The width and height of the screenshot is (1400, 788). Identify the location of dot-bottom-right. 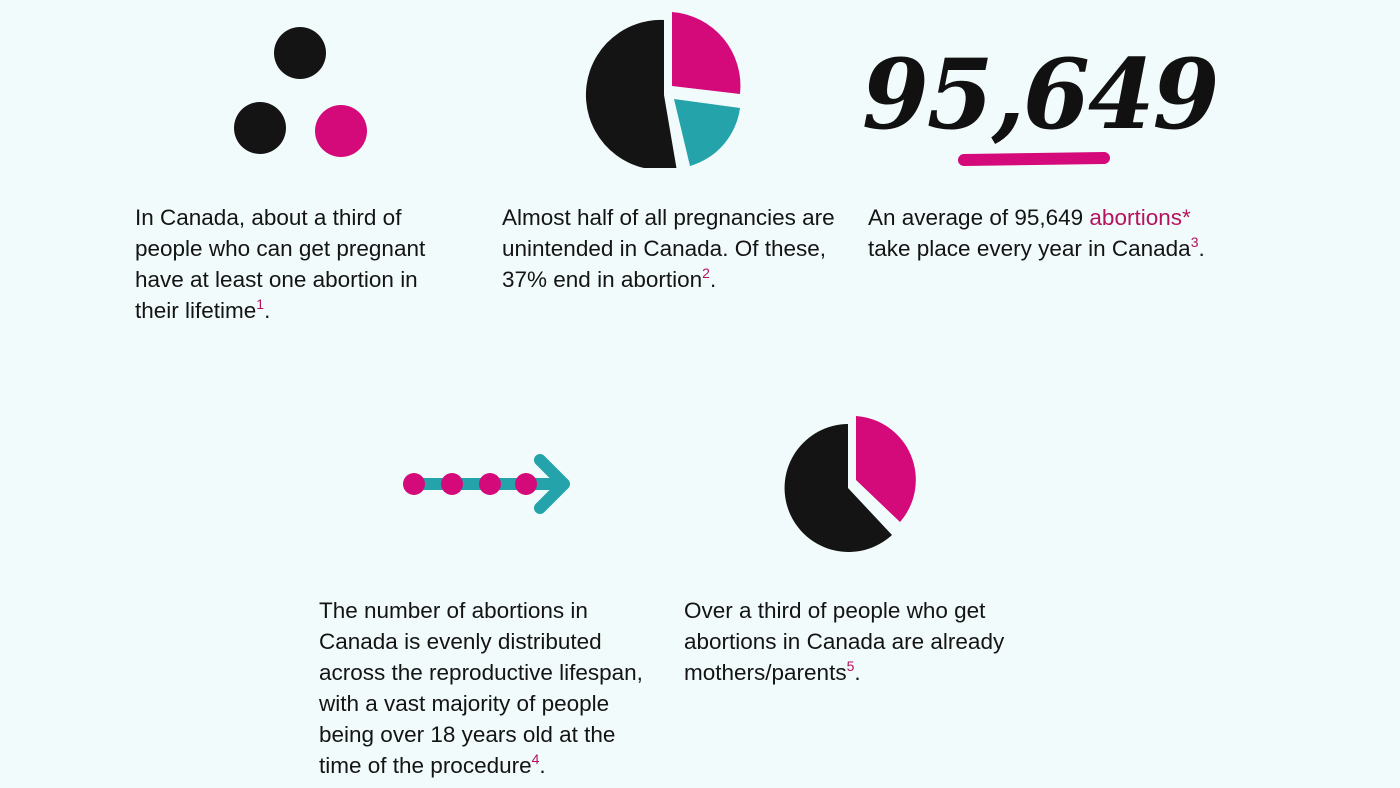
(341, 131).